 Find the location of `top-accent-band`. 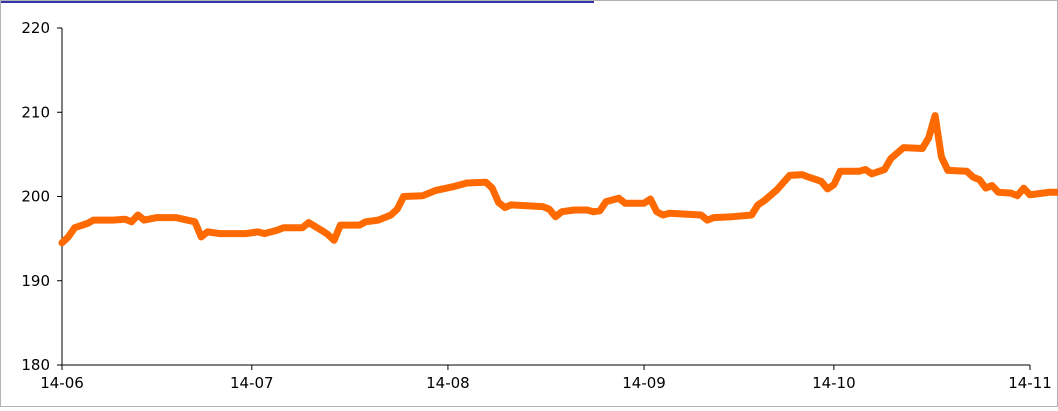

top-accent-band is located at coordinates (297, 1).